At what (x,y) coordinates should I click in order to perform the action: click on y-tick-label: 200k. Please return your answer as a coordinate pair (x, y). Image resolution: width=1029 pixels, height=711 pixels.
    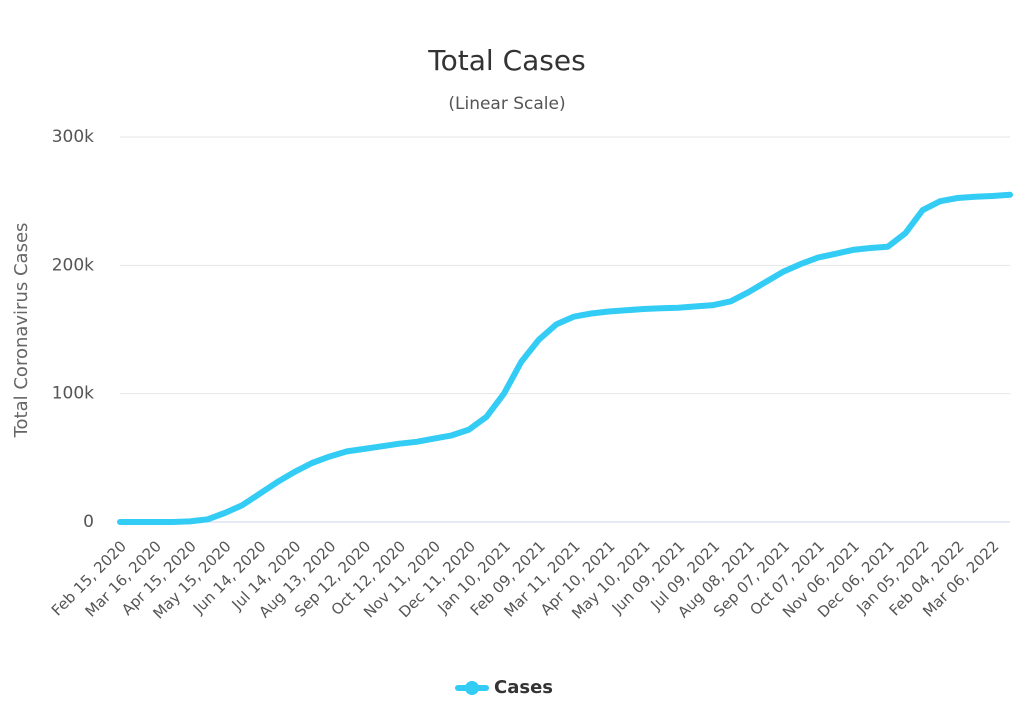
    Looking at the image, I should click on (73, 265).